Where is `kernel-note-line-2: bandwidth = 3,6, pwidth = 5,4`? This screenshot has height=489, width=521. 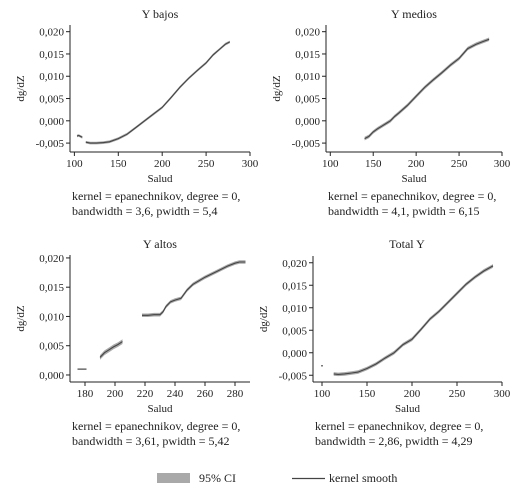 kernel-note-line-2: bandwidth = 3,6, pwidth = 5,4 is located at coordinates (145, 211).